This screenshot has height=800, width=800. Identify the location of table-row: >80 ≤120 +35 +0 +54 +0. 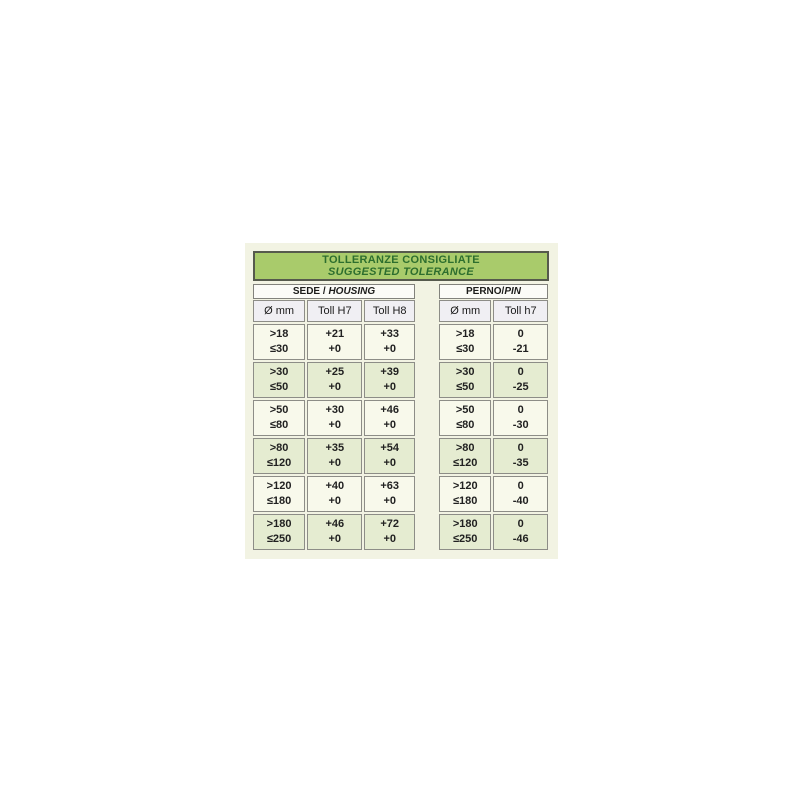
(334, 456).